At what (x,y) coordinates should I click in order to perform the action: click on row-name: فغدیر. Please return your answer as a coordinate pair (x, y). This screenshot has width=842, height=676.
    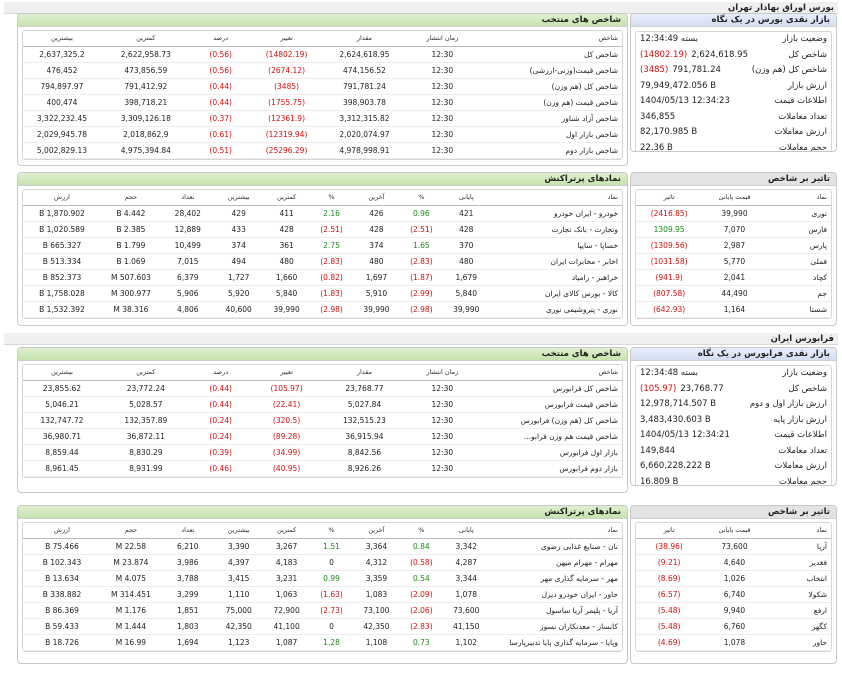
    Looking at the image, I should click on (798, 562).